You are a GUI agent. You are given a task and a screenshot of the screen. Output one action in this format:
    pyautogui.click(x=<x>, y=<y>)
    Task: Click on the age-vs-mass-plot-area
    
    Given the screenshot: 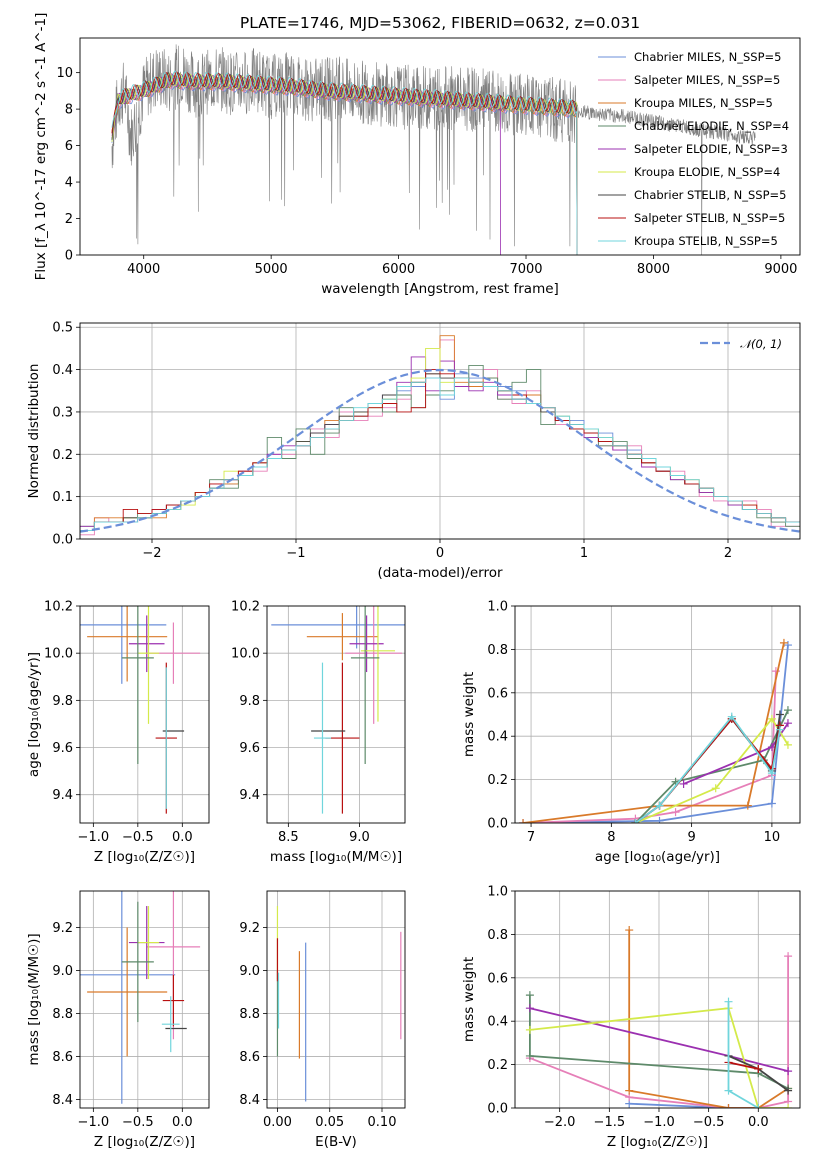 What is the action you would take?
    pyautogui.click(x=338, y=710)
    